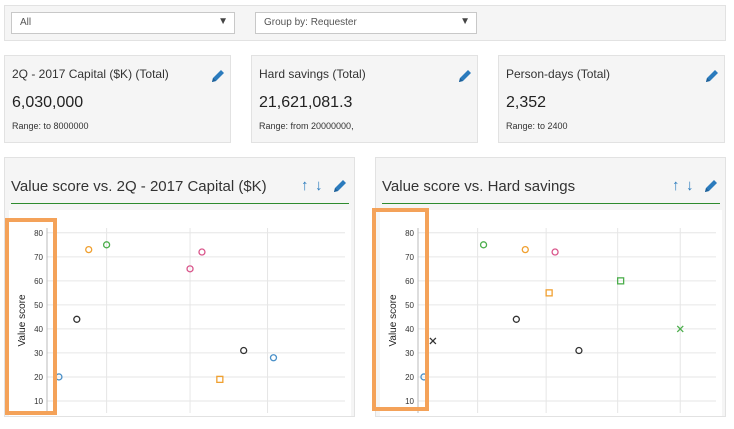 This screenshot has height=429, width=734. Describe the element at coordinates (123, 23) in the screenshot. I see `scope-select: All ▼` at that location.